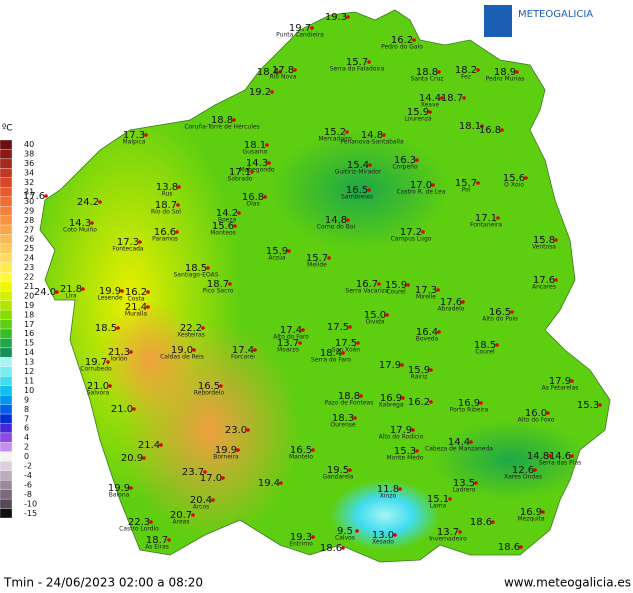 This screenshot has width=633, height=593. Describe the element at coordinates (405, 451) in the screenshot. I see `station-value: 15.3` at that location.